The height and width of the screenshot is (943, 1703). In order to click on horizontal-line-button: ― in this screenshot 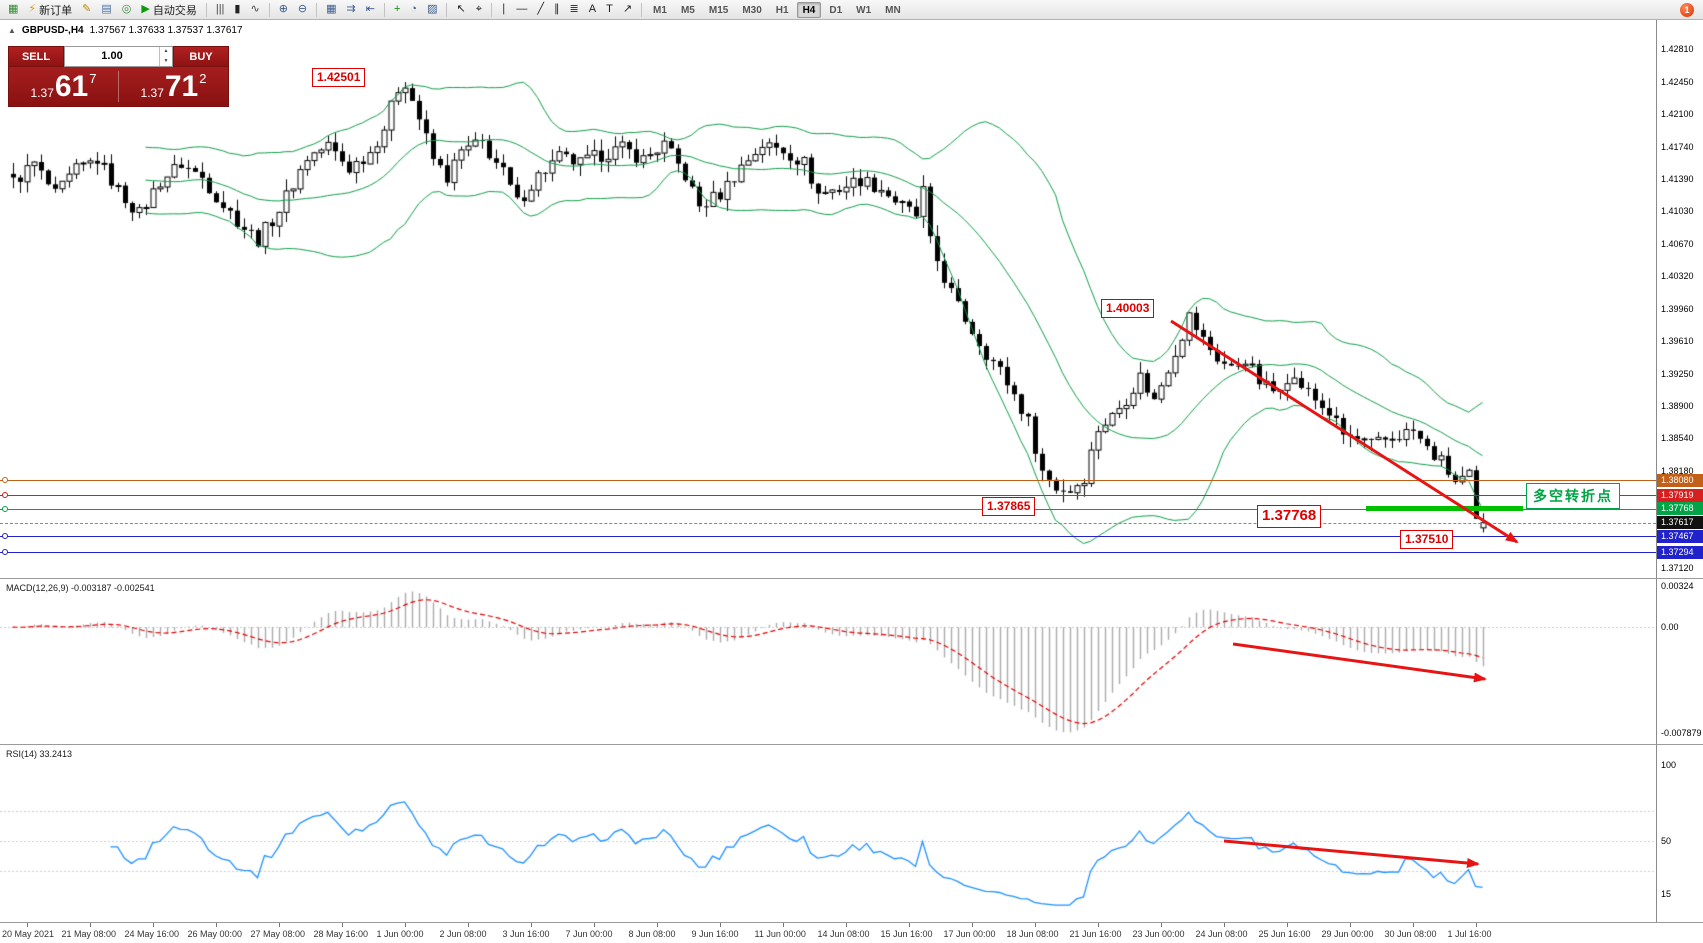, I will do `click(521, 9)`.